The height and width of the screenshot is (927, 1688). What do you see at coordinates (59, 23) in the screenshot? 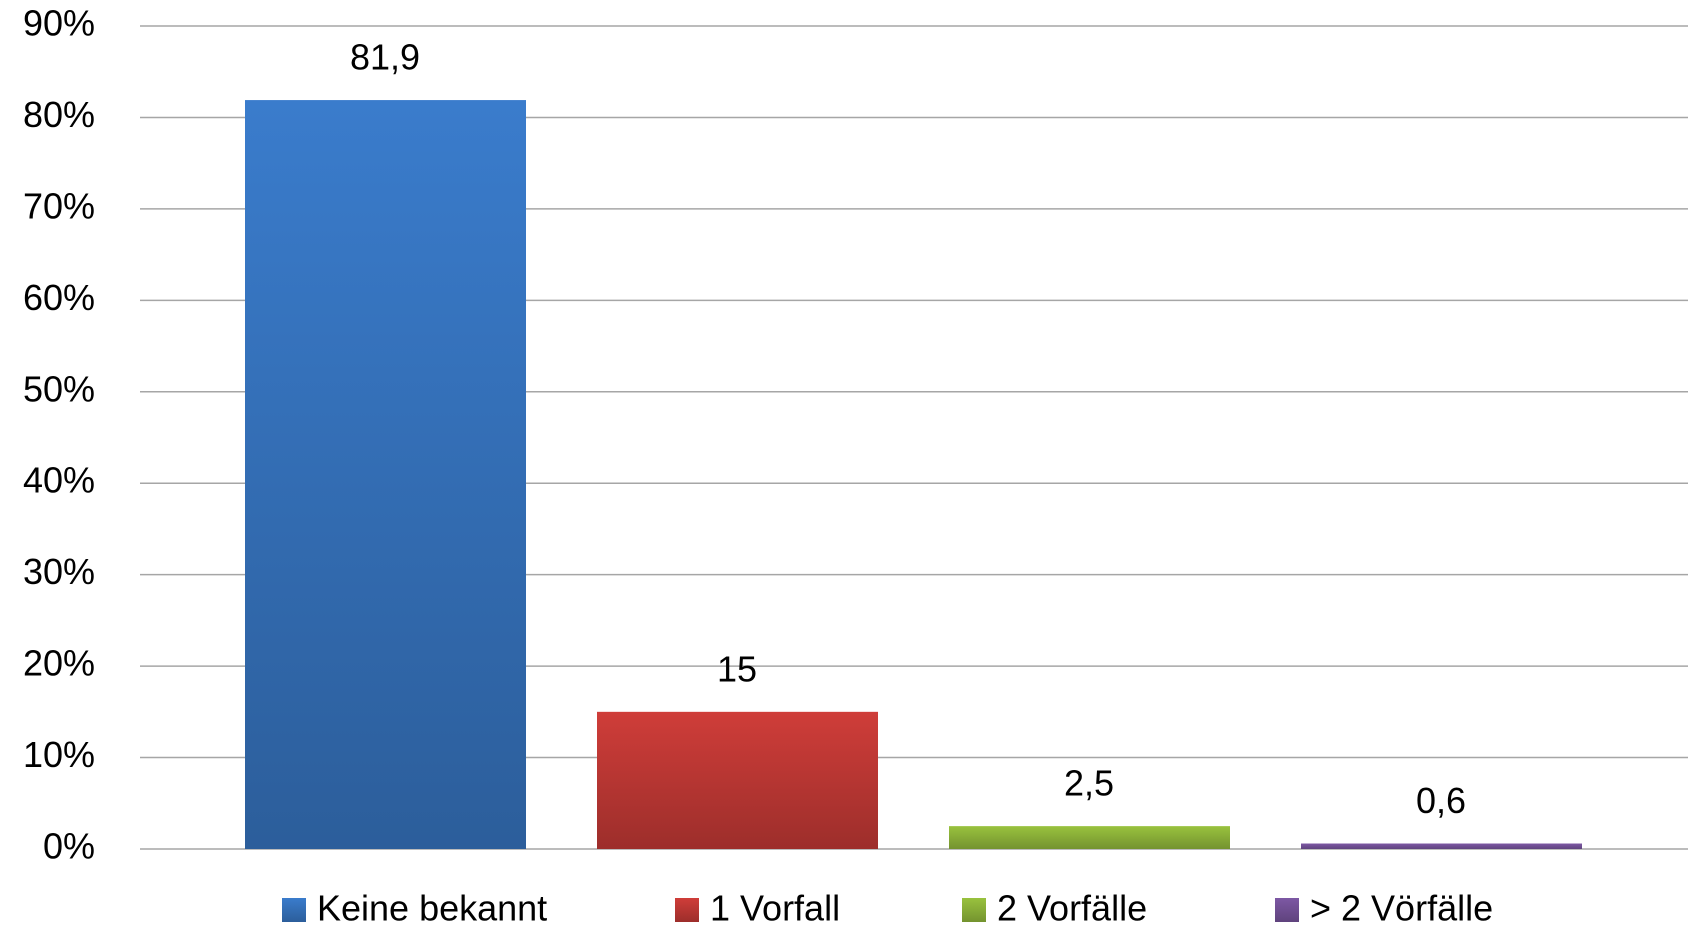
I see `y-tick-label: 90%` at bounding box center [59, 23].